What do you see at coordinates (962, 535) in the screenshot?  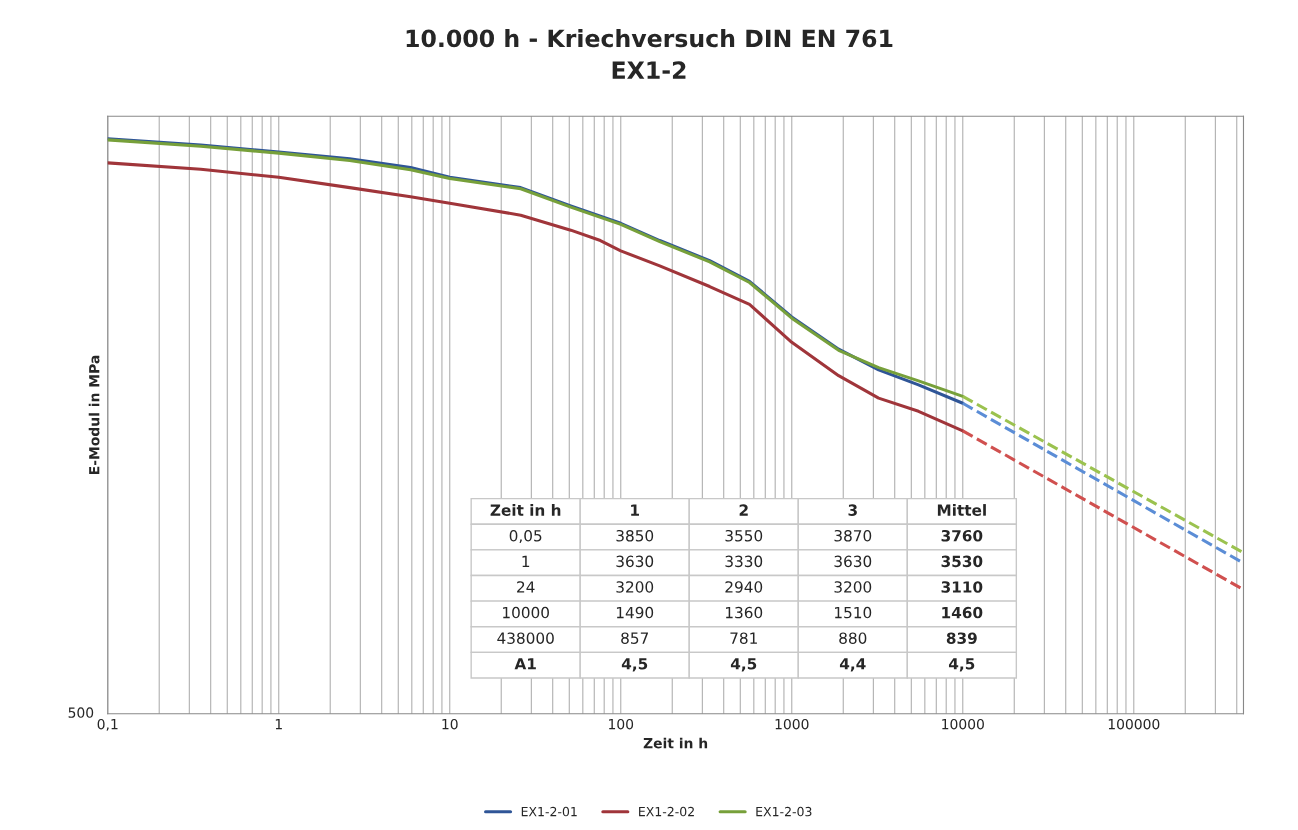 I see `annotation: 3760` at bounding box center [962, 535].